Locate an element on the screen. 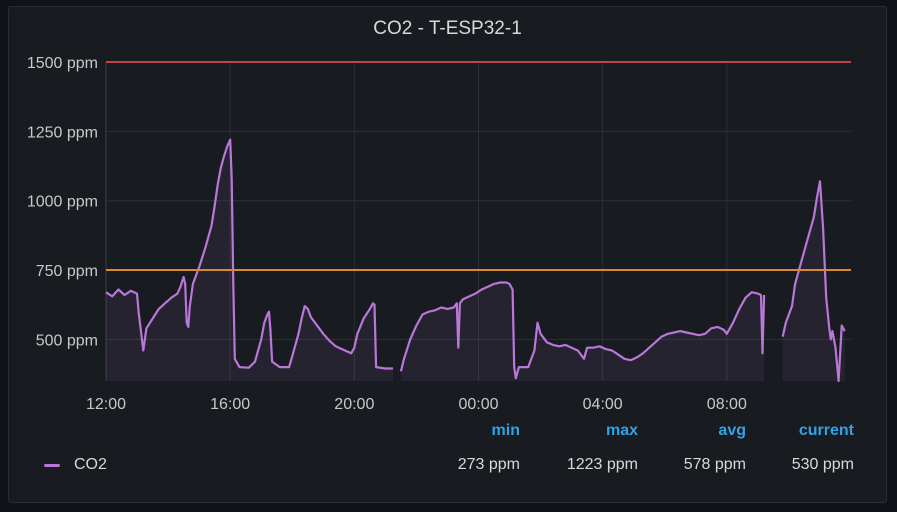 This screenshot has height=512, width=897. x-tick-label: 08:00 is located at coordinates (727, 404).